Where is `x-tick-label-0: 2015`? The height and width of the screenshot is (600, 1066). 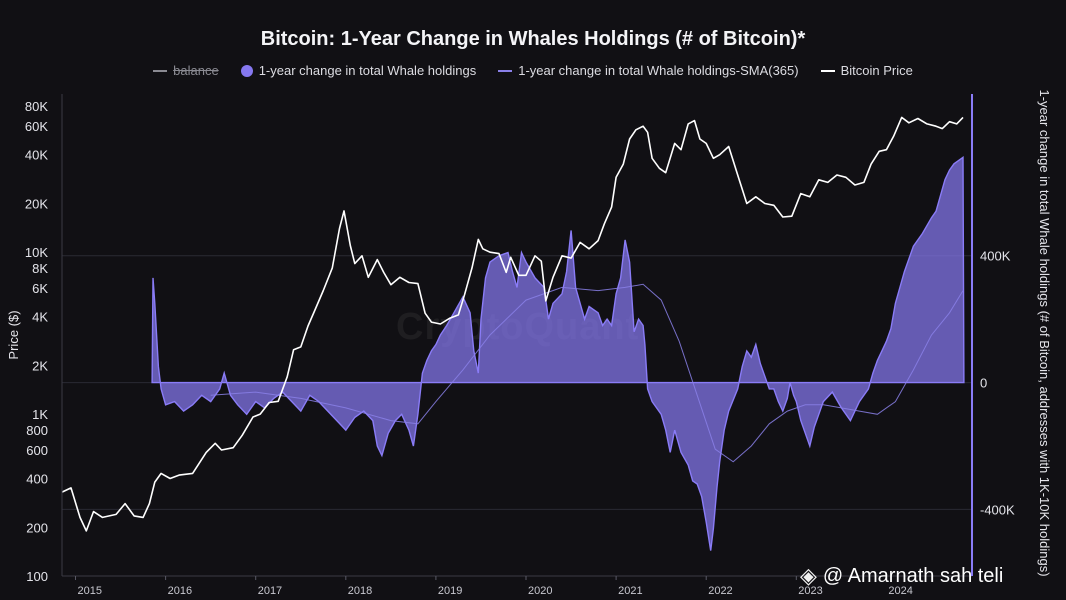 x-tick-label-0: 2015 is located at coordinates (90, 591).